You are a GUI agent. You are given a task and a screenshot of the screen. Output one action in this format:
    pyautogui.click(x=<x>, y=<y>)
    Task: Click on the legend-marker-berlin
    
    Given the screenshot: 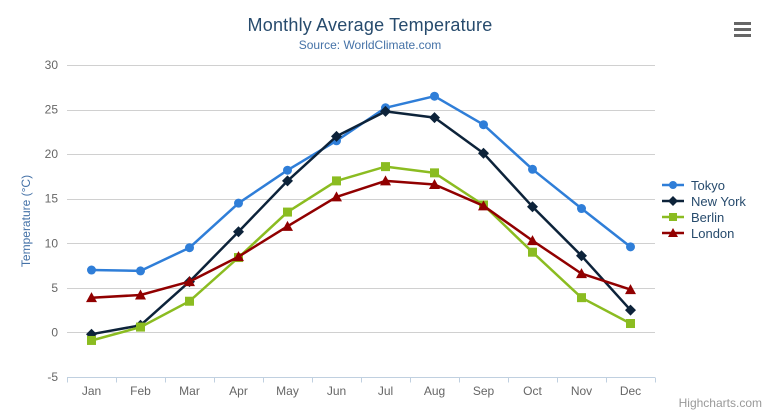 What is the action you would take?
    pyautogui.click(x=673, y=217)
    